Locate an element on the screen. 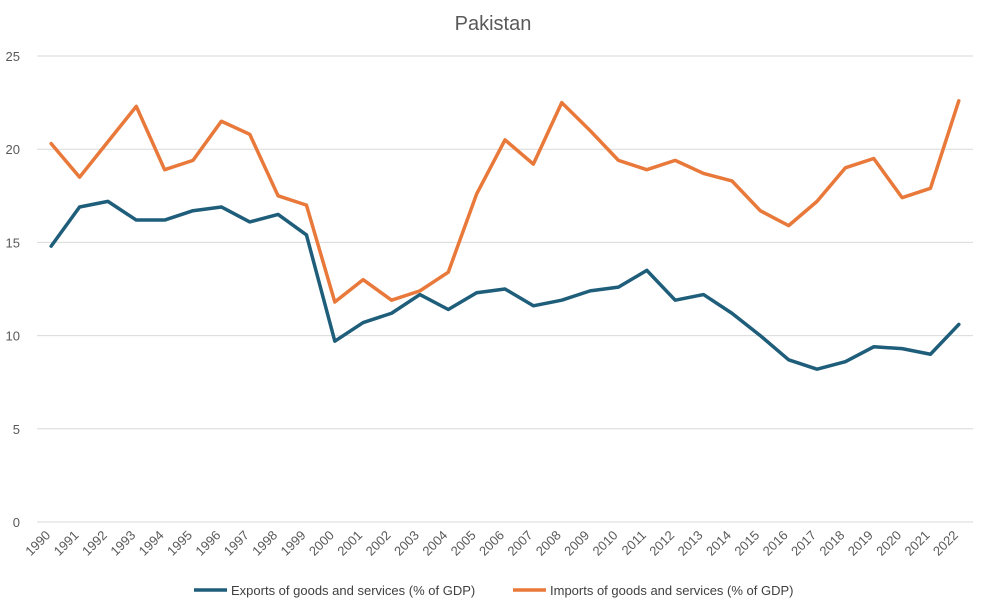 The image size is (986, 613). x-tick-label: 2021 is located at coordinates (917, 543).